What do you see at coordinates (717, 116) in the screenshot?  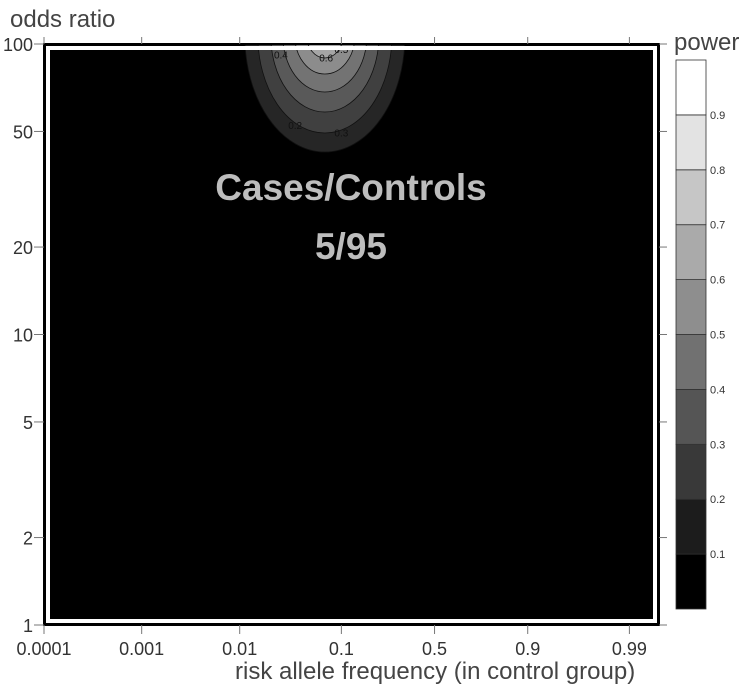 I see `colorbar-tick-label: 0.9` at bounding box center [717, 116].